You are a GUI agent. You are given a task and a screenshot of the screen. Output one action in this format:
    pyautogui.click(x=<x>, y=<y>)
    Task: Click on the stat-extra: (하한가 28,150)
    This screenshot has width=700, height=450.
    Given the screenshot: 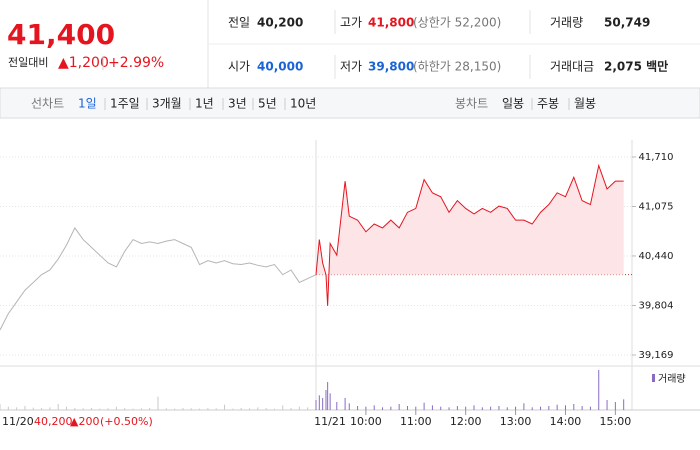 What is the action you would take?
    pyautogui.click(x=457, y=67)
    